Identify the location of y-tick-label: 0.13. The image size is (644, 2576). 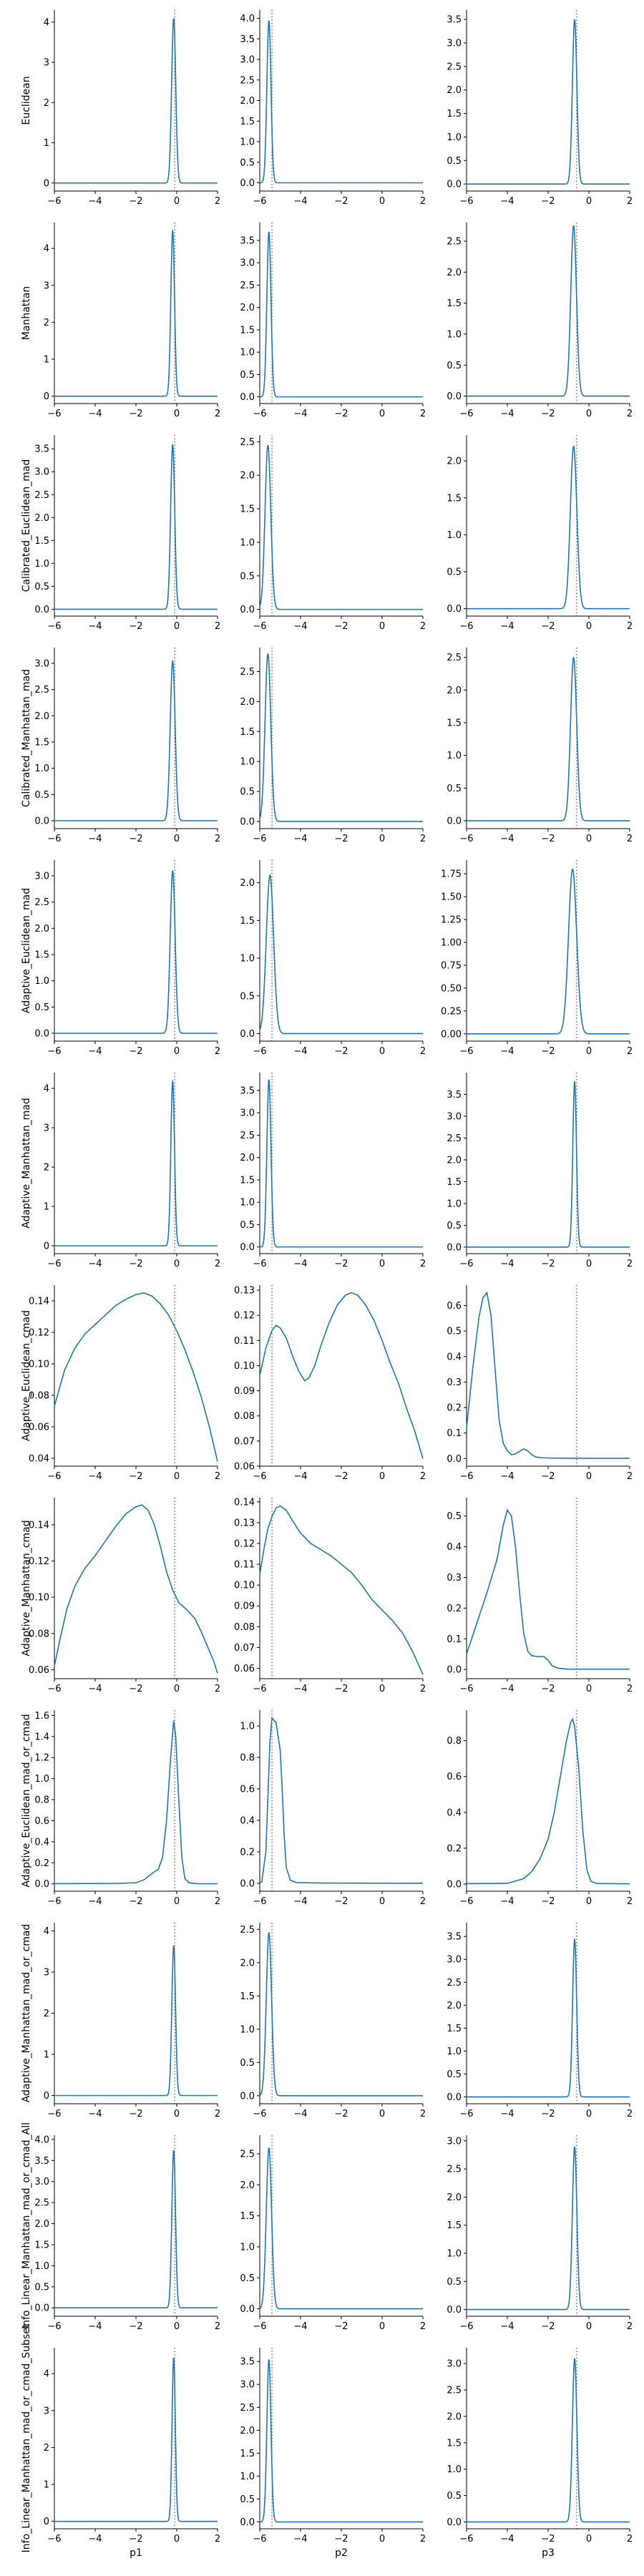
(244, 1291).